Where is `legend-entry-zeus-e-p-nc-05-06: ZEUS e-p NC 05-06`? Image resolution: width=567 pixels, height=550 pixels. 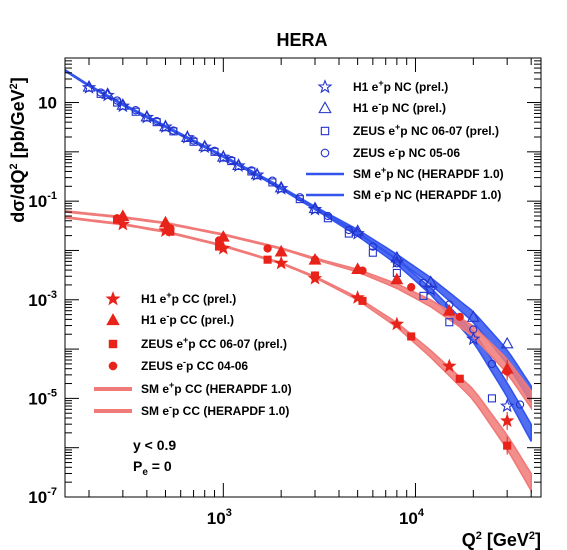 legend-entry-zeus-e-p-nc-05-06: ZEUS e-p NC 05-06 is located at coordinates (390, 152).